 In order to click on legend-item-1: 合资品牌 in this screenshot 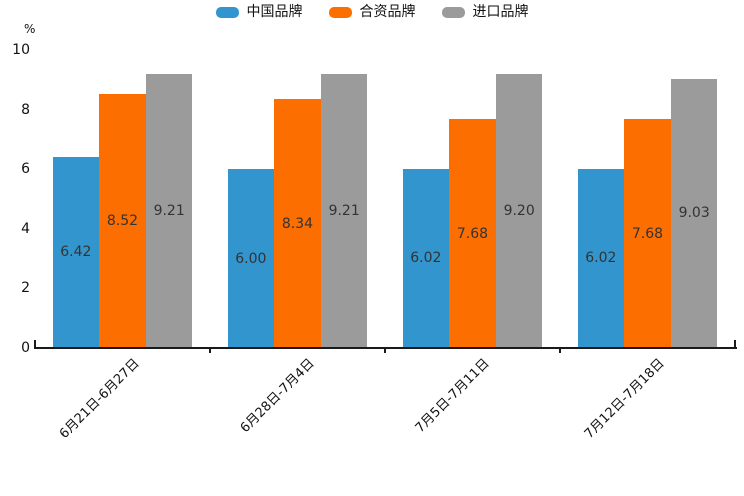, I will do `click(372, 12)`.